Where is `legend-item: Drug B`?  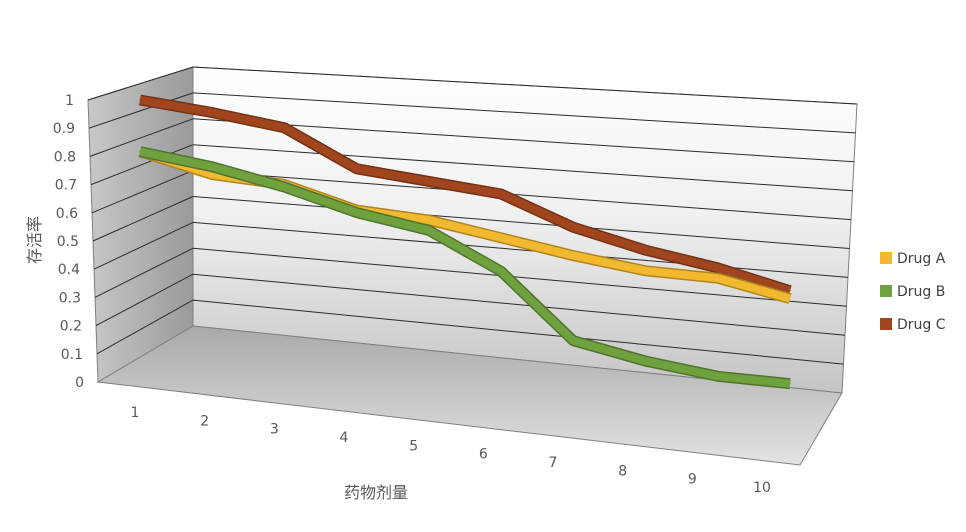 legend-item: Drug B is located at coordinates (912, 292).